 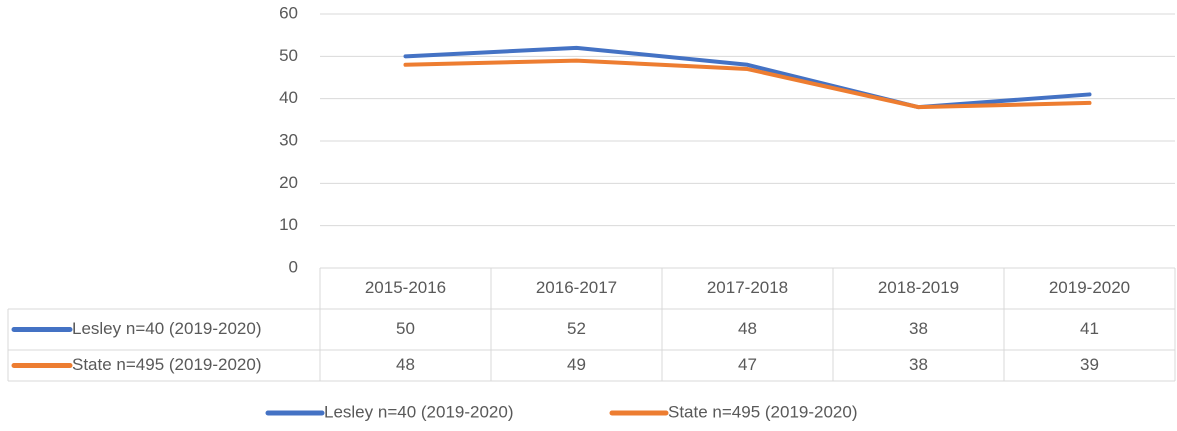 I want to click on table-value: 41, so click(x=1089, y=328).